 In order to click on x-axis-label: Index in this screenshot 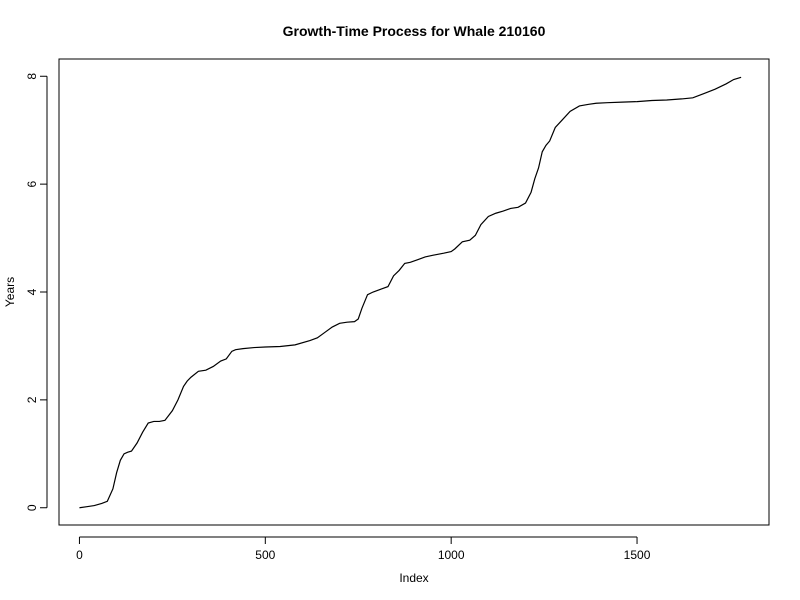, I will do `click(413, 578)`.